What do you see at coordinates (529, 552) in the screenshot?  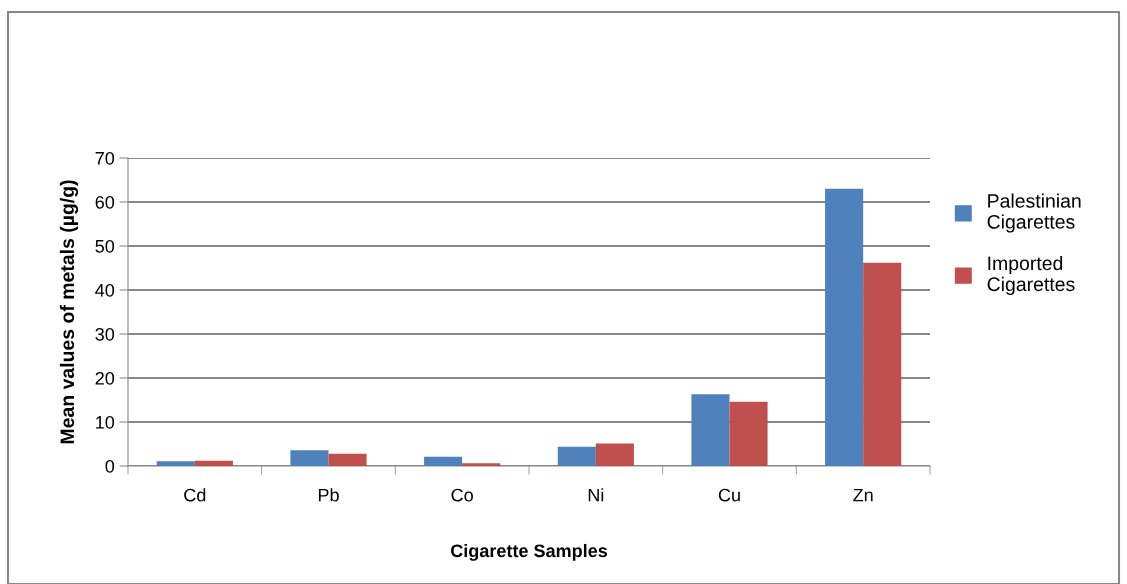 I see `x-axis-title: Cigarette Samples` at bounding box center [529, 552].